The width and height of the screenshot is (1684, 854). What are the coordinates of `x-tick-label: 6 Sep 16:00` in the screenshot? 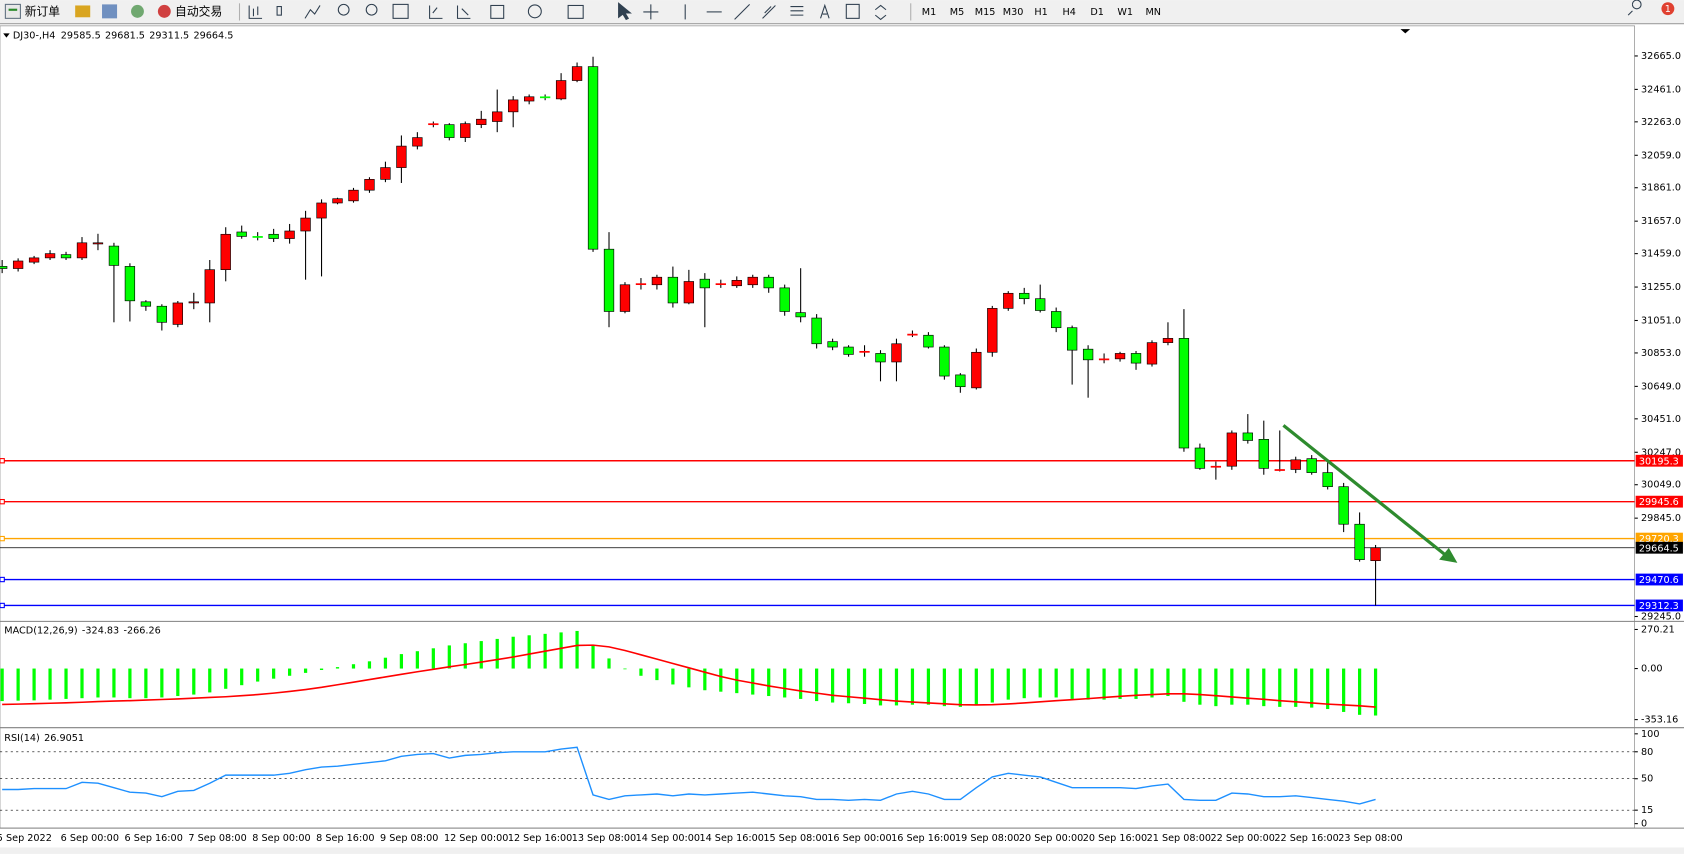 It's located at (154, 838).